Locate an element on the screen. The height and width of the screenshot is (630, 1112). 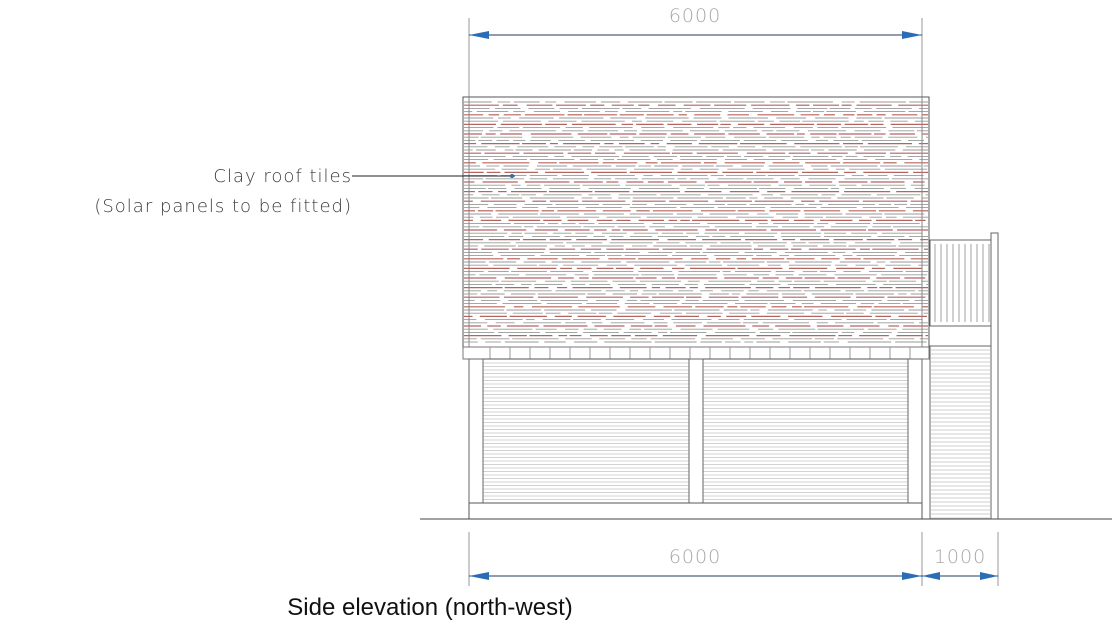
centre-post is located at coordinates (696, 431).